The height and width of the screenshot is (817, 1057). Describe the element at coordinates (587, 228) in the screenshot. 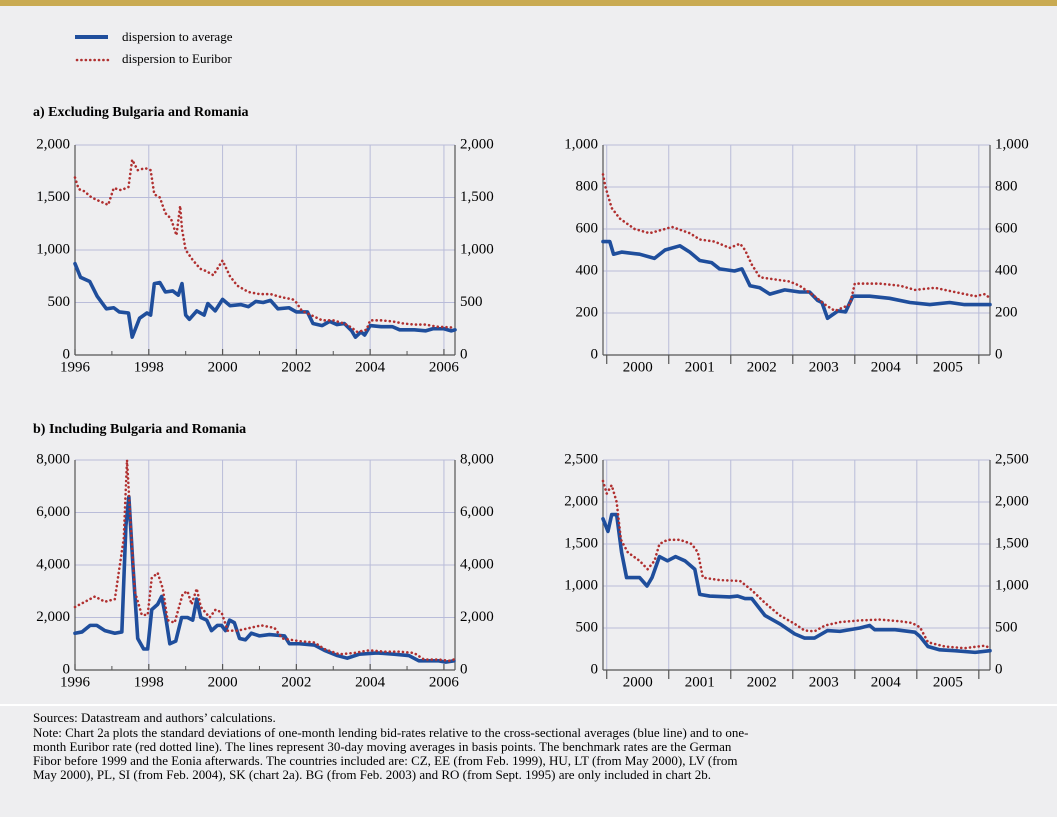

I see `y-tick-label: 600` at that location.